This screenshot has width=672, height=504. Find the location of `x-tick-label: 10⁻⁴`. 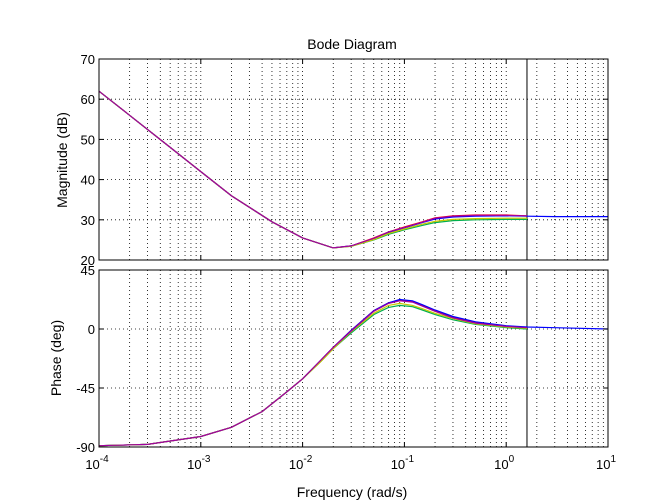

x-tick-label: 10⁻⁴ is located at coordinates (97, 463).